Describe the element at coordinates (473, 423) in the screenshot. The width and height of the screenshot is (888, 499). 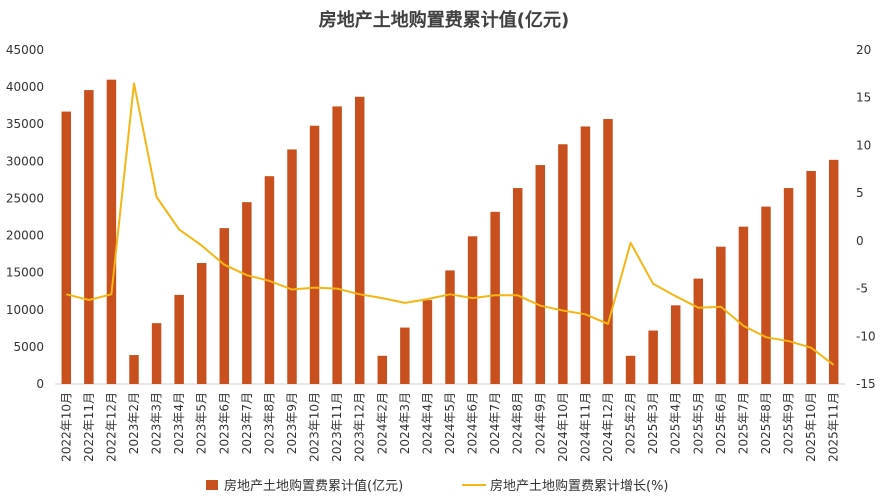
I see `x-tick-label: 2024年6月` at that location.